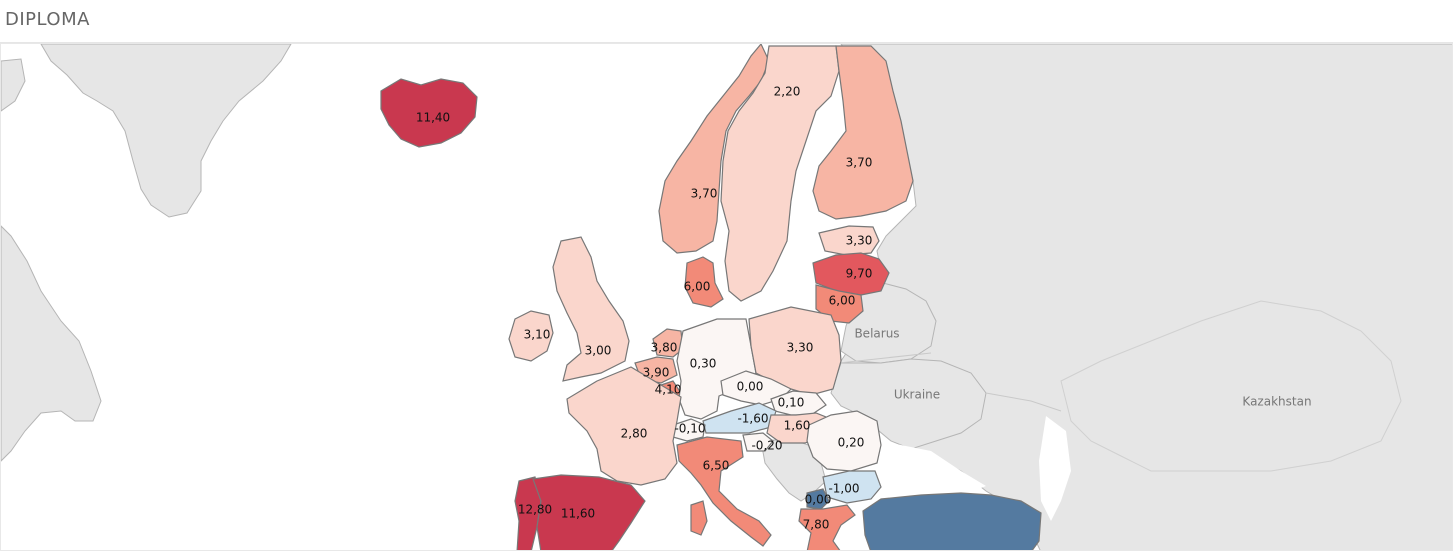 This screenshot has height=551, width=1453. Describe the element at coordinates (591, 309) in the screenshot. I see `country-united-kingdom` at that location.